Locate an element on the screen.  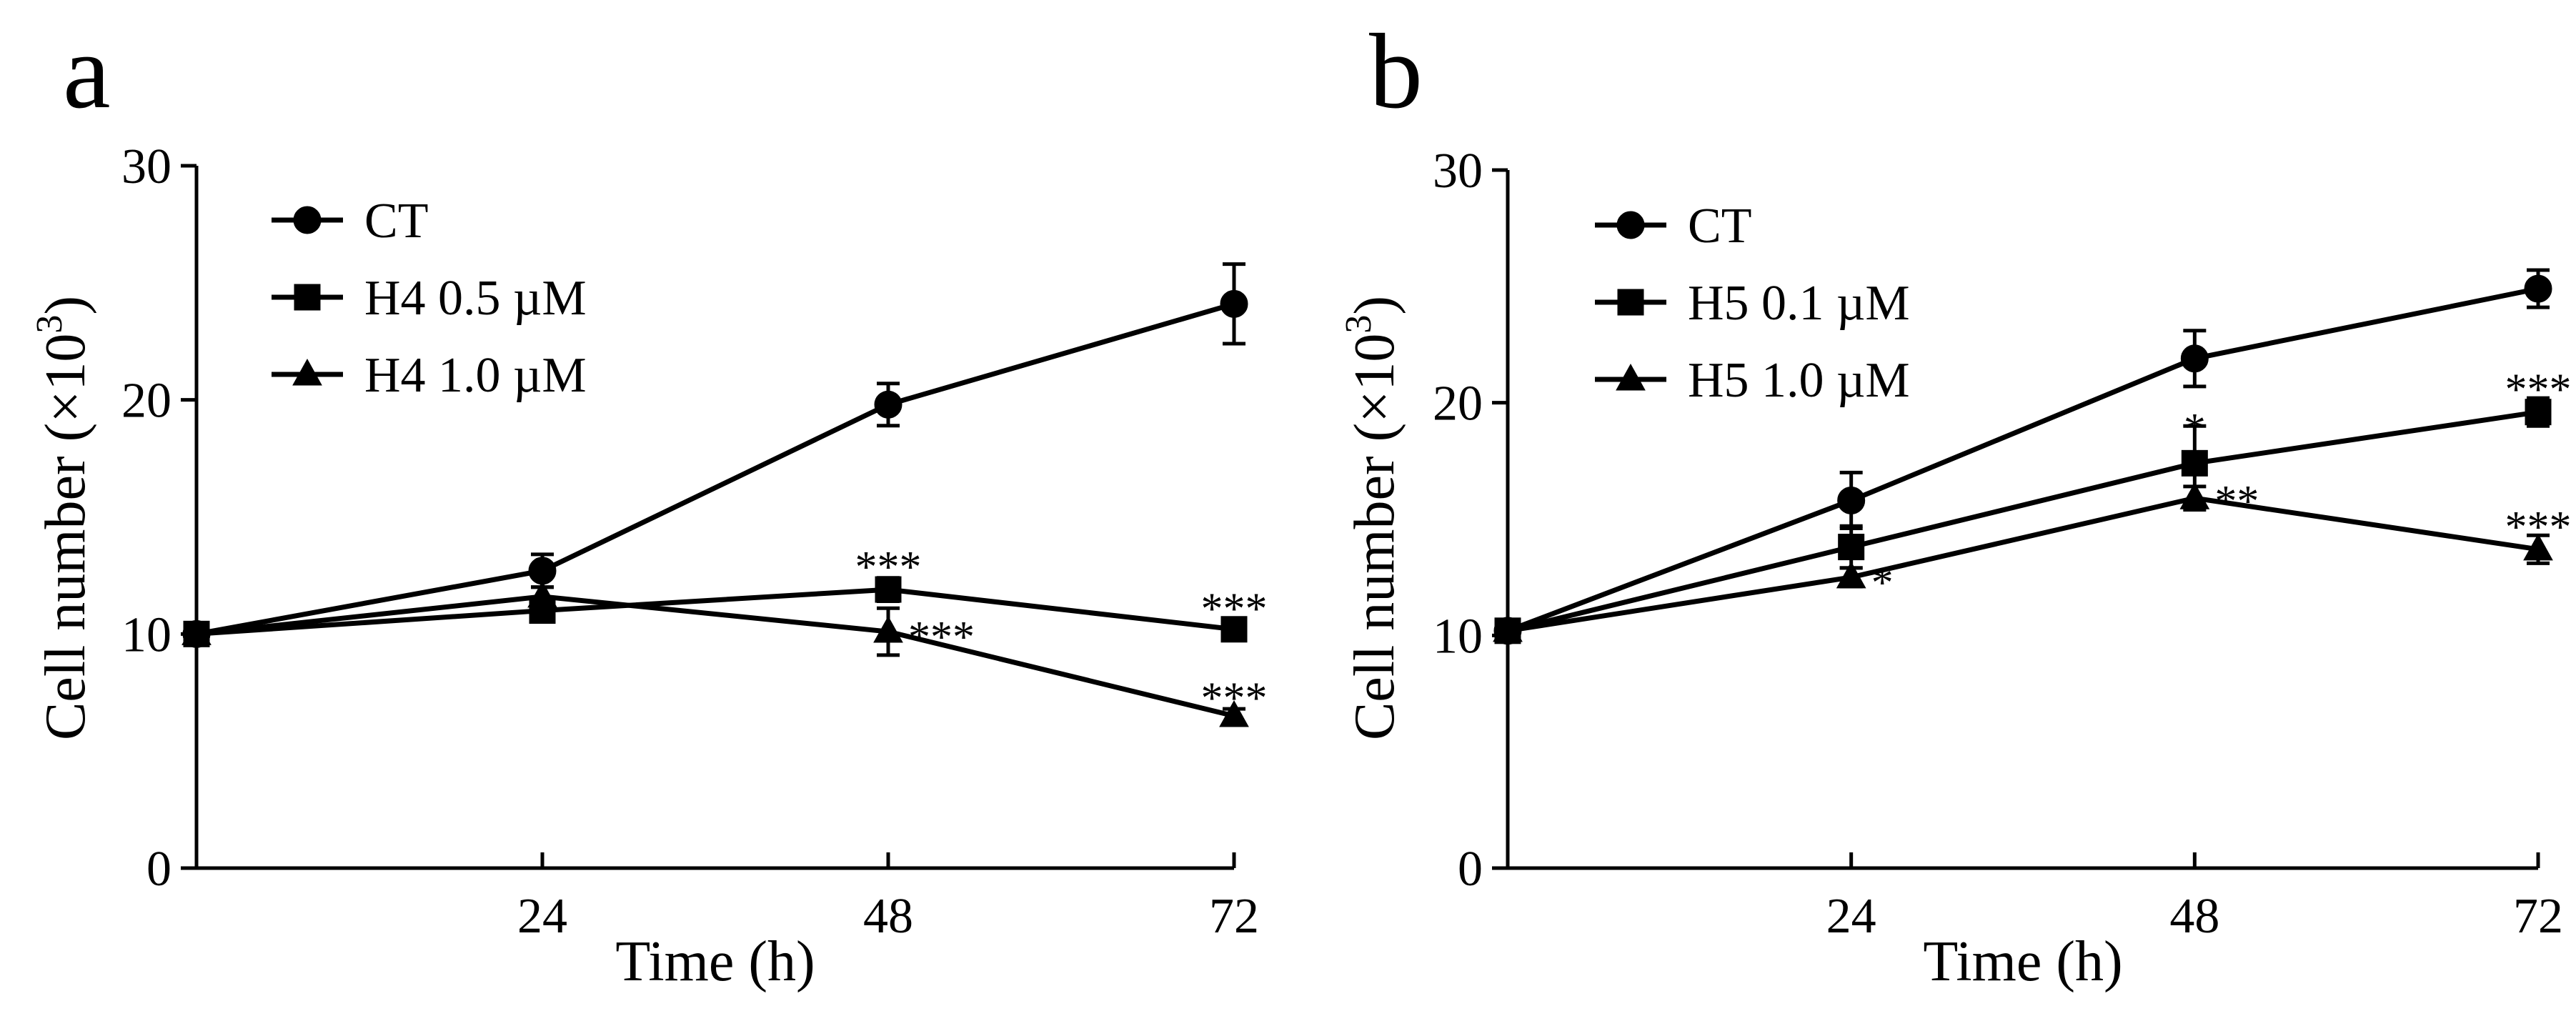
legend-label: H4 0.5 µM is located at coordinates (475, 298).